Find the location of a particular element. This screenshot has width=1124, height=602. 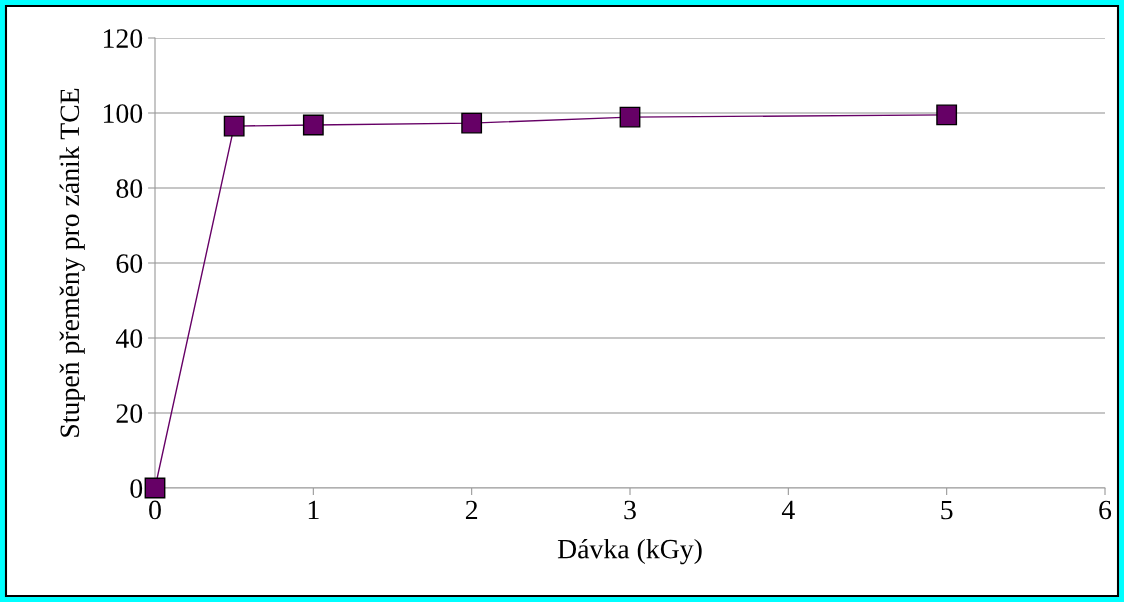

y-tick-label: 60 is located at coordinates (129, 263).